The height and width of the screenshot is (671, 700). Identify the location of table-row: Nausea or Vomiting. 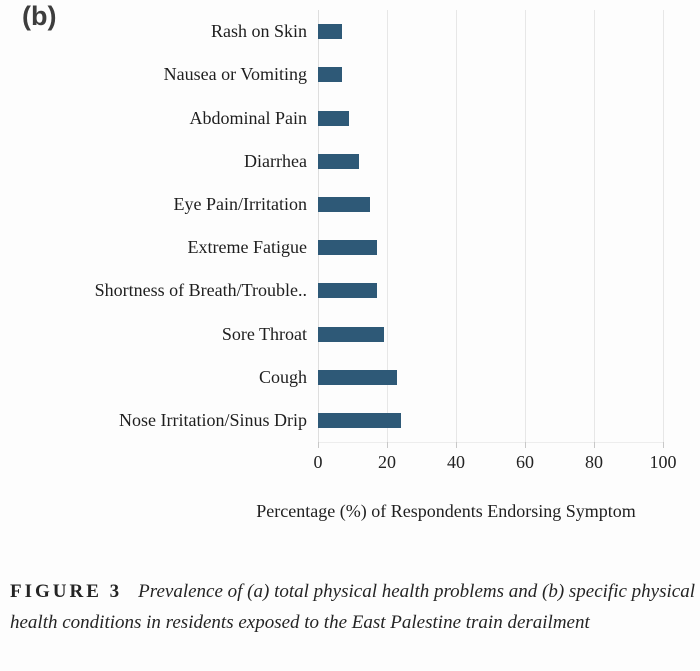
(350, 74).